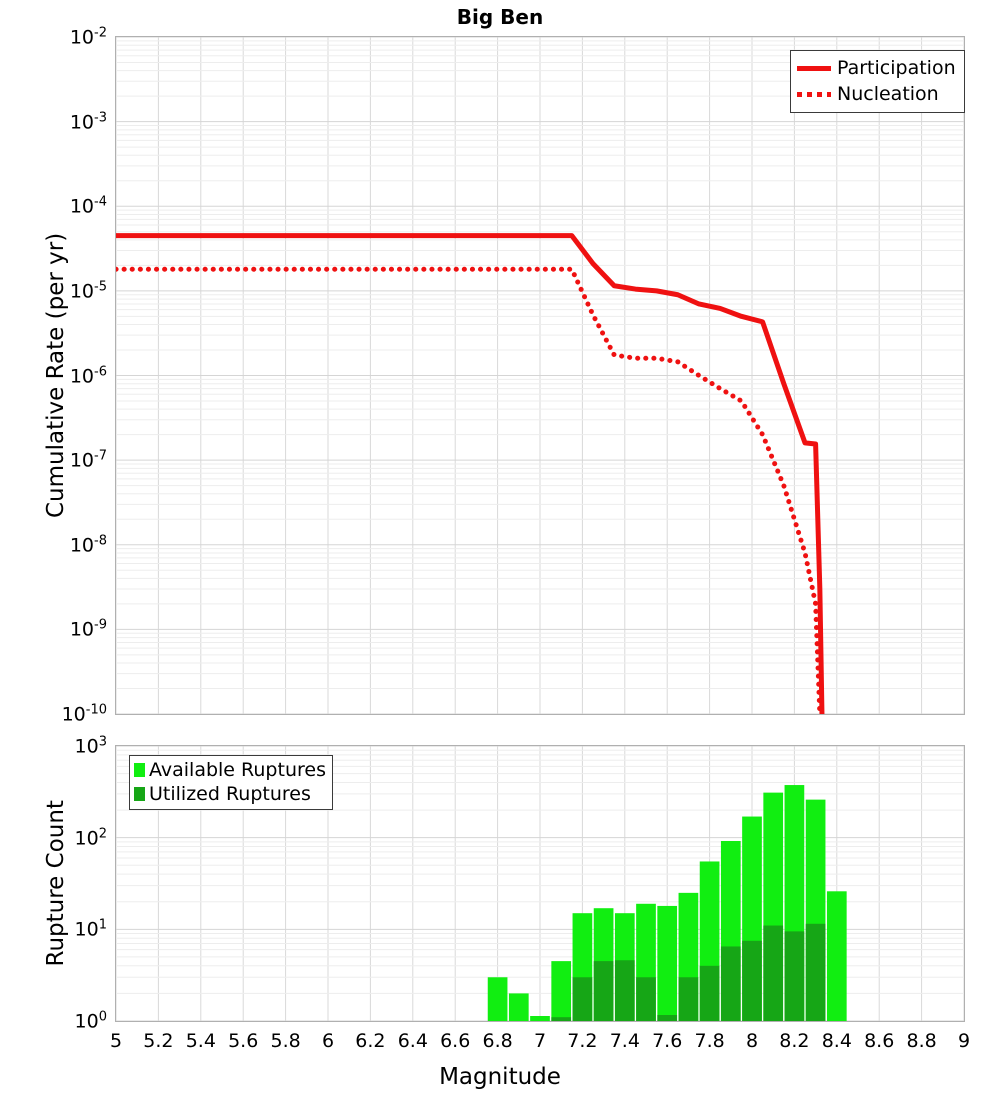  What do you see at coordinates (88, 545) in the screenshot?
I see `top-ytick-6: 10⁻⁸` at bounding box center [88, 545].